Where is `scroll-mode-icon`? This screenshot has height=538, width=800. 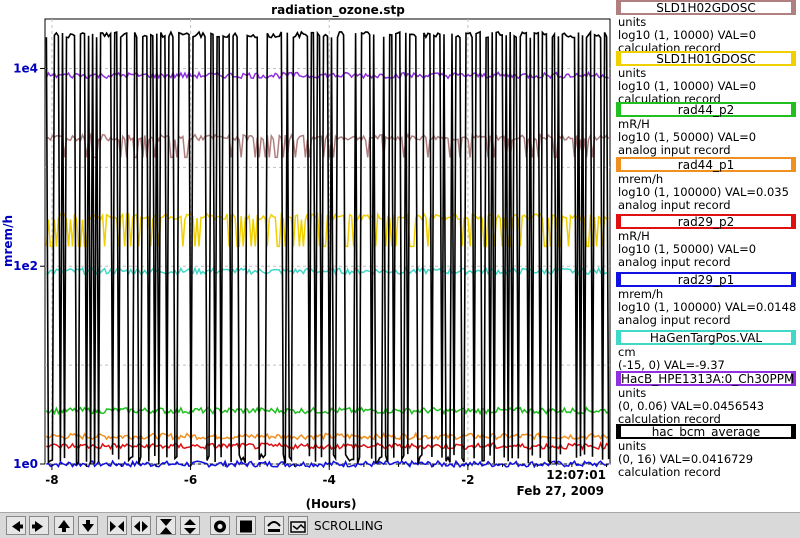
scroll-mode-icon is located at coordinates (298, 526).